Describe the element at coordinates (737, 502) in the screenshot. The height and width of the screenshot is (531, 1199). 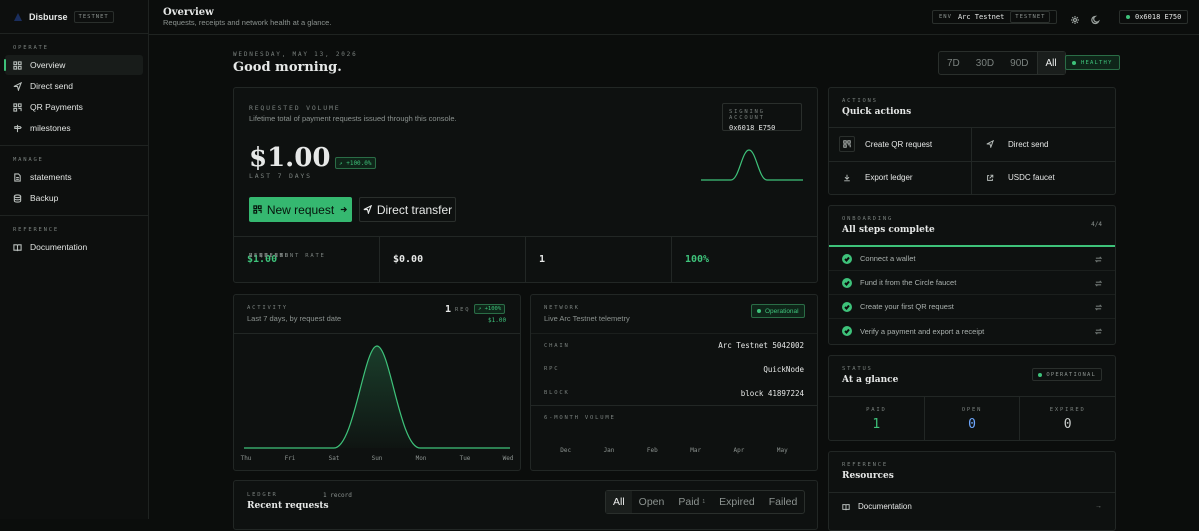
I see `filter-expired: Expired` at that location.